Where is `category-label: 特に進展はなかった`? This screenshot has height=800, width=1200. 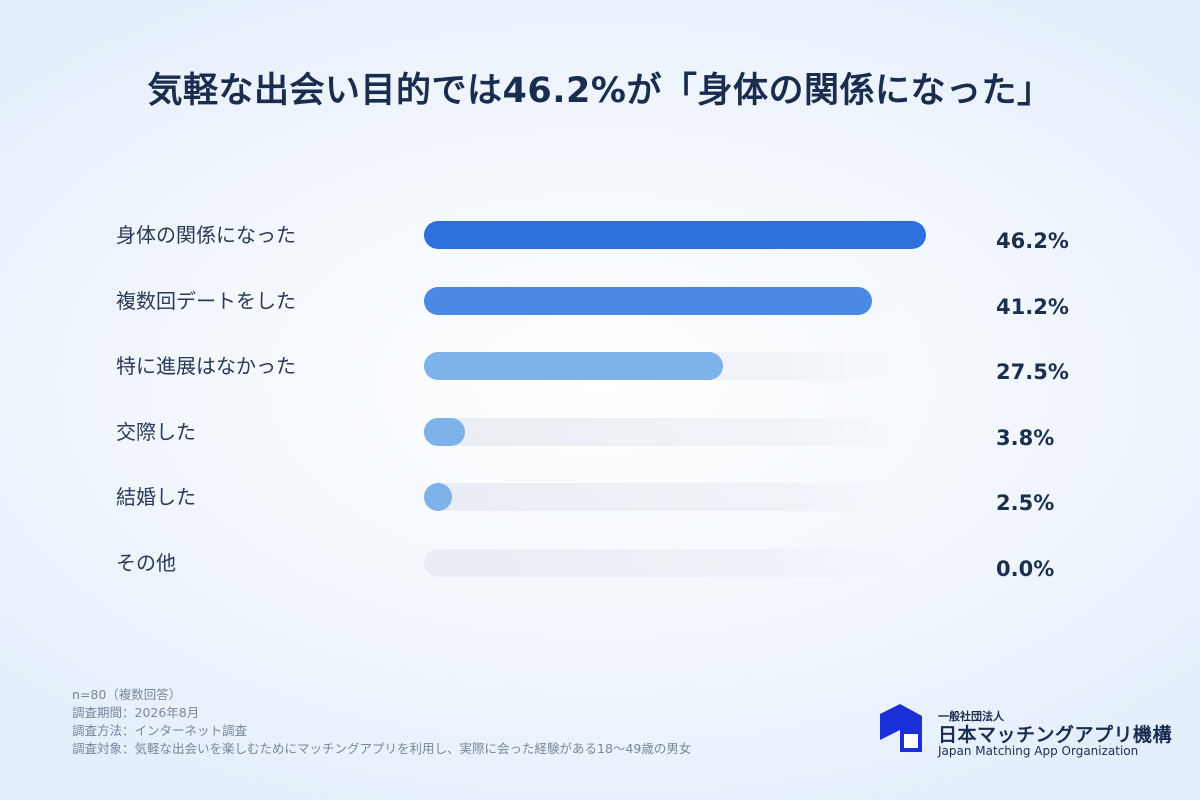
category-label: 特に進展はなかった is located at coordinates (206, 366).